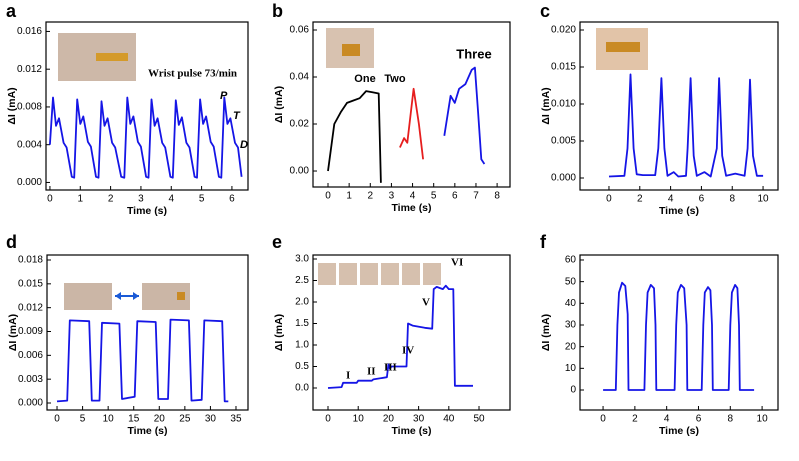 This screenshot has width=799, height=461. What do you see at coordinates (11, 11) in the screenshot?
I see `panel-label: a` at bounding box center [11, 11].